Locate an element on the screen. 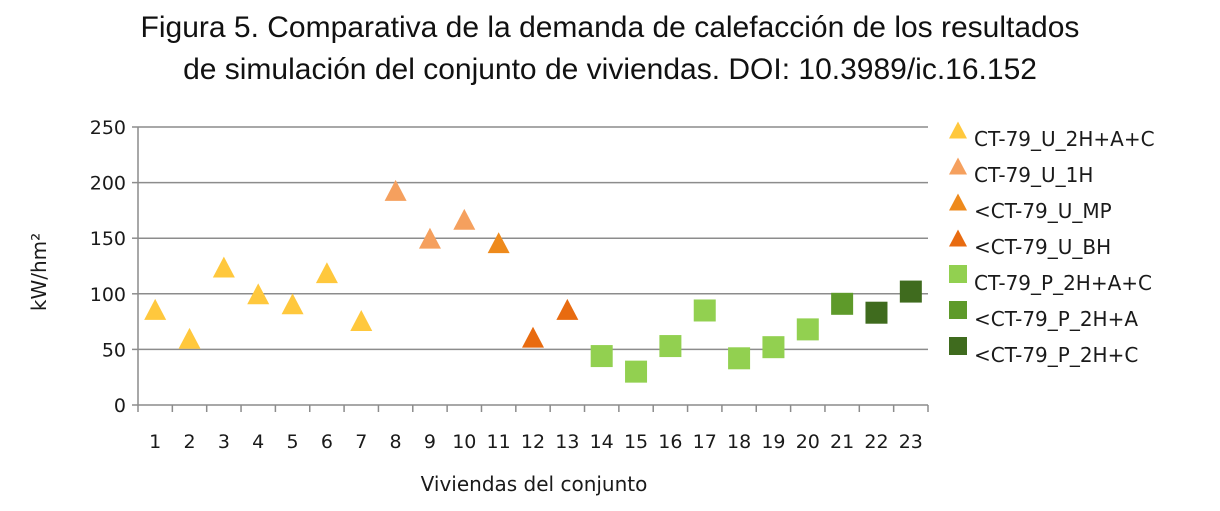 Image resolution: width=1220 pixels, height=511 pixels. x-tick-label: 9 is located at coordinates (430, 442).